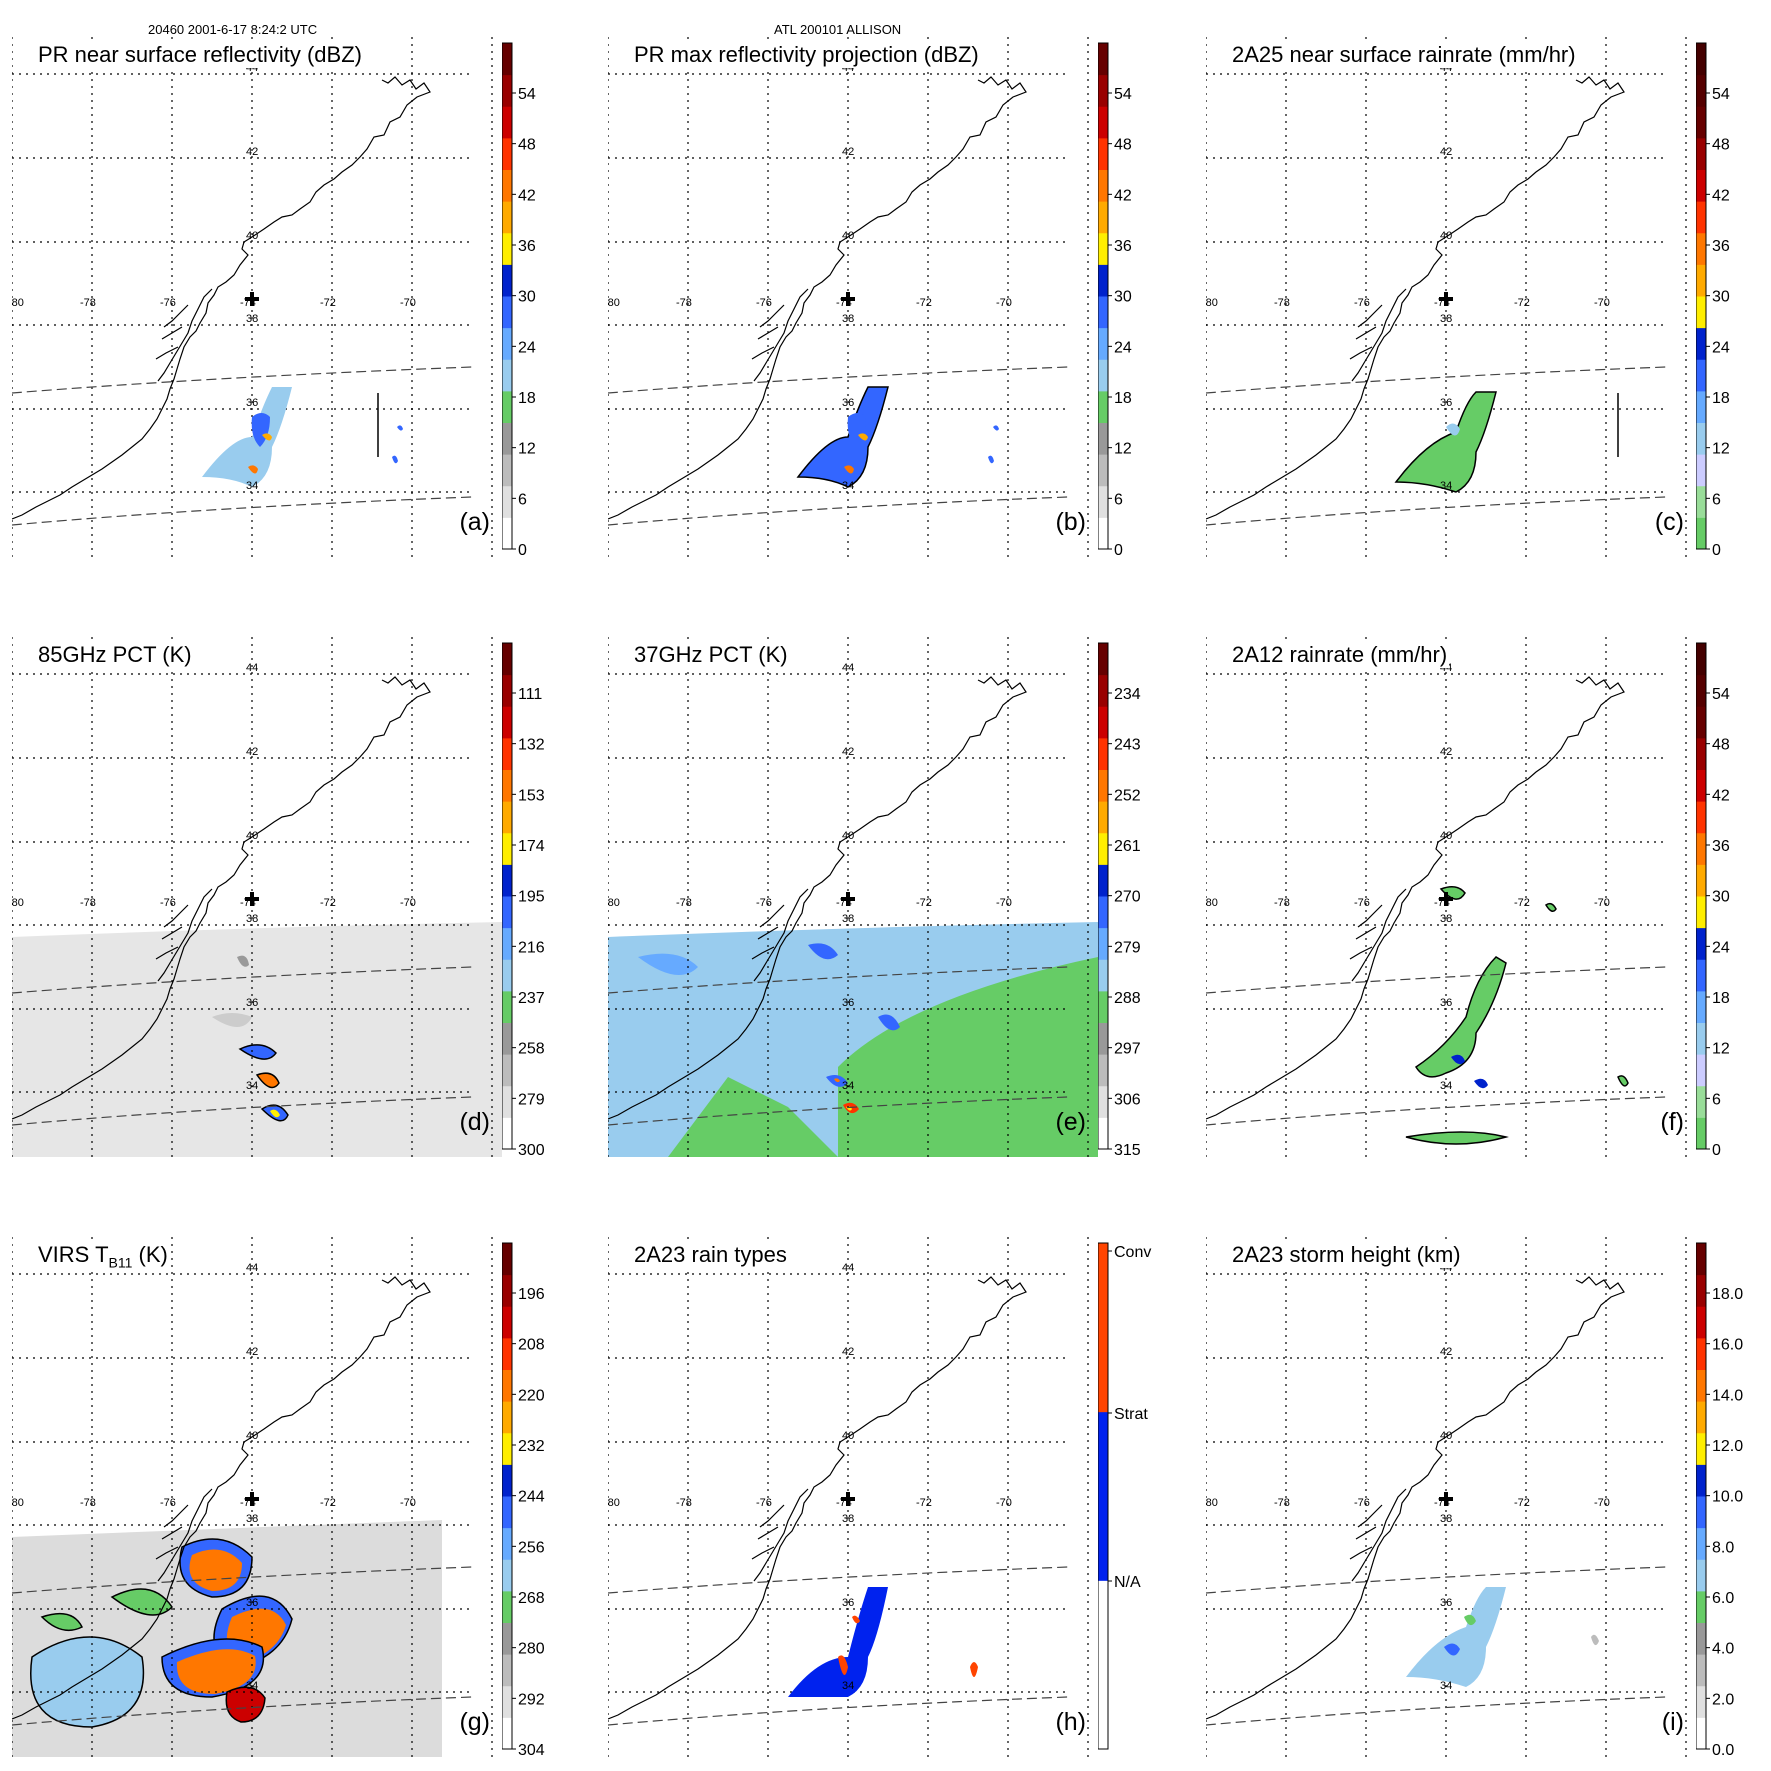 The height and width of the screenshot is (1771, 1771). Describe the element at coordinates (1721, 145) in the screenshot. I see `colorbar-tick-label: 48` at that location.